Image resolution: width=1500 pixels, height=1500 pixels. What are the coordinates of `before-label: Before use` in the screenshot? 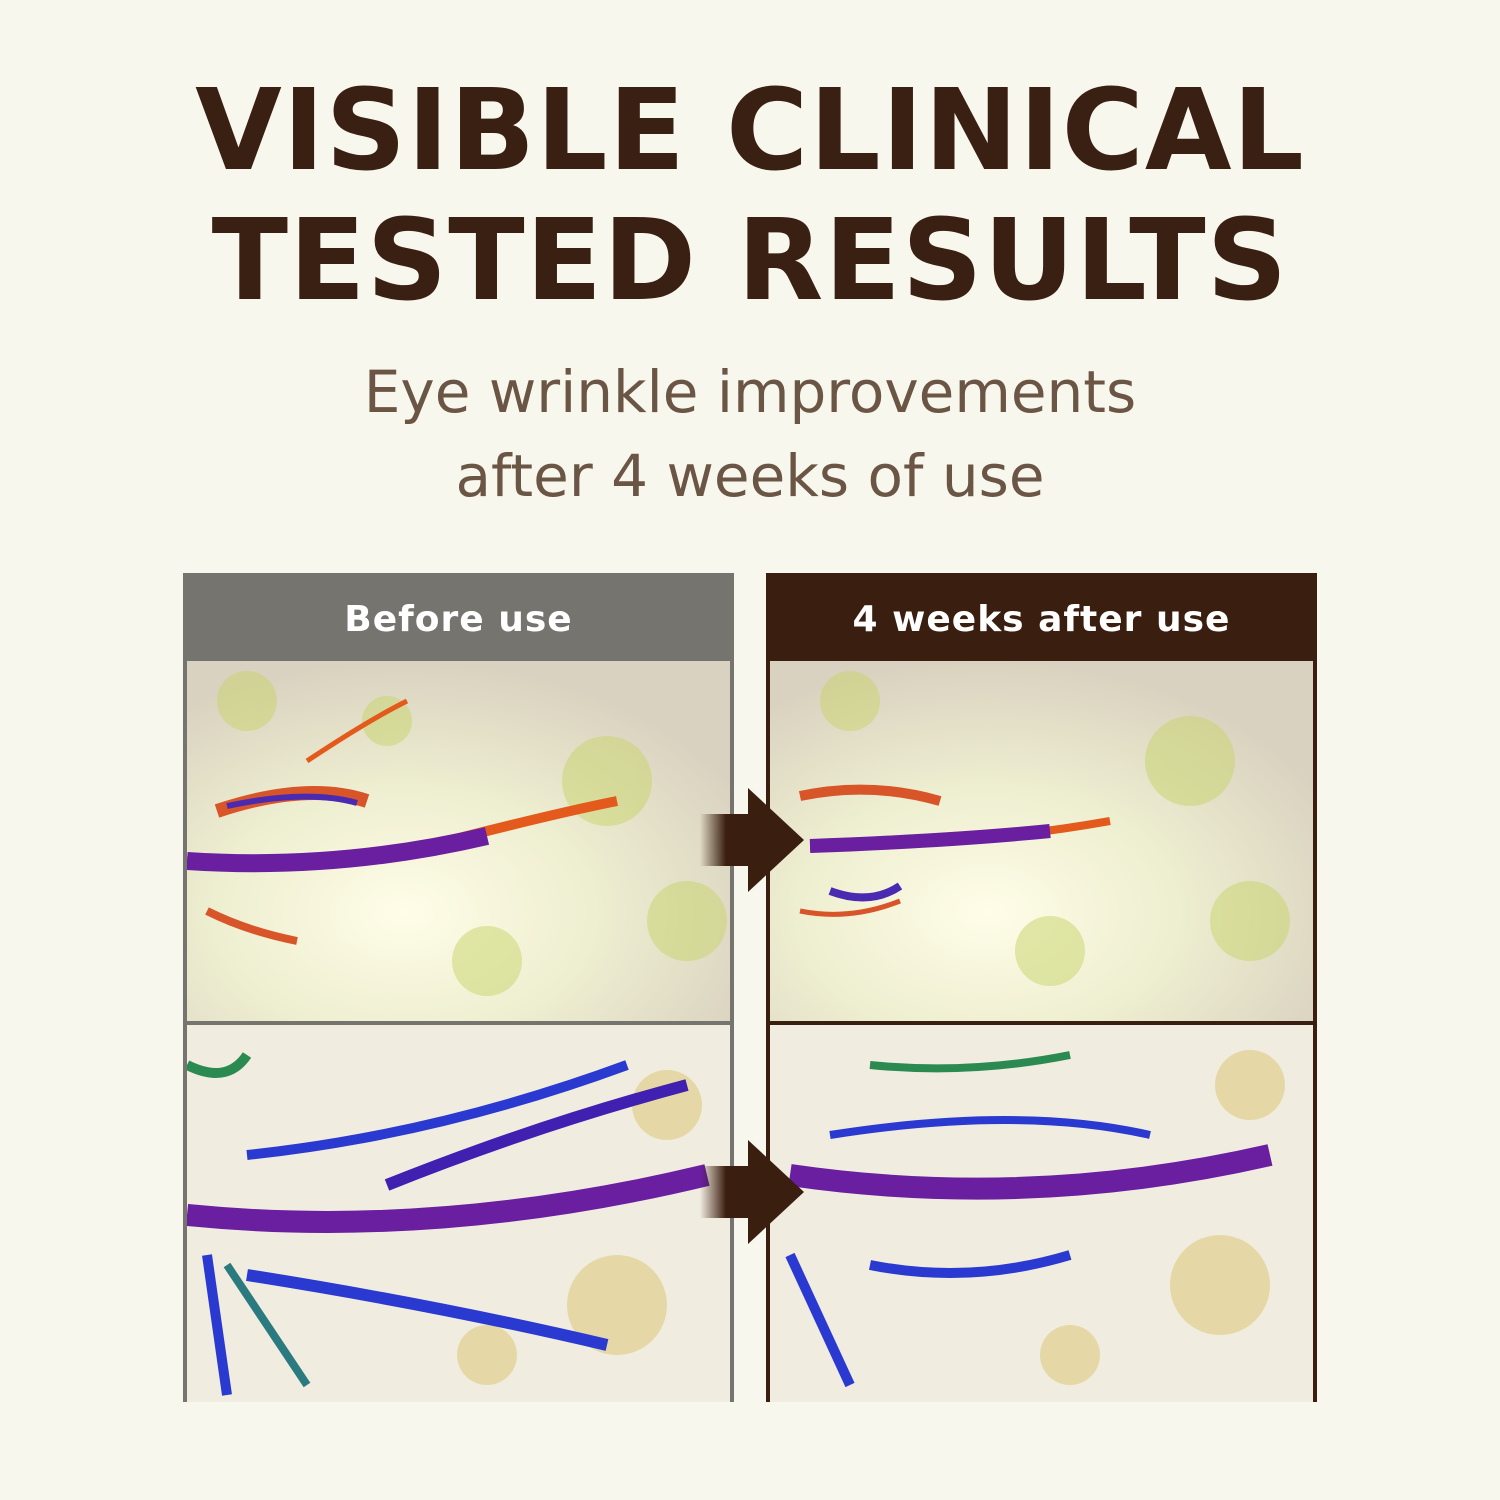 It's located at (458, 619).